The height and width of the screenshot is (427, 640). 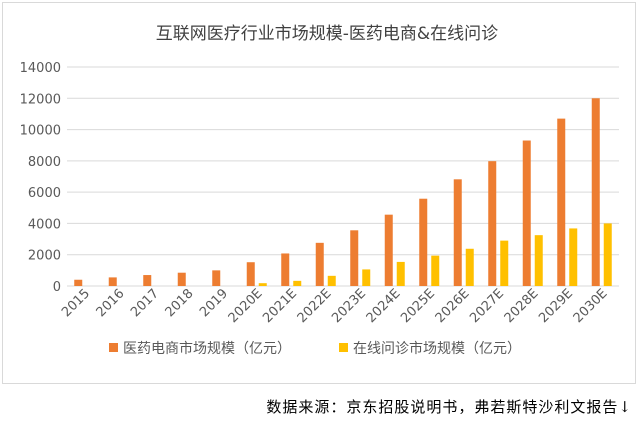 I want to click on x-tick-label: 2020E, so click(x=246, y=306).